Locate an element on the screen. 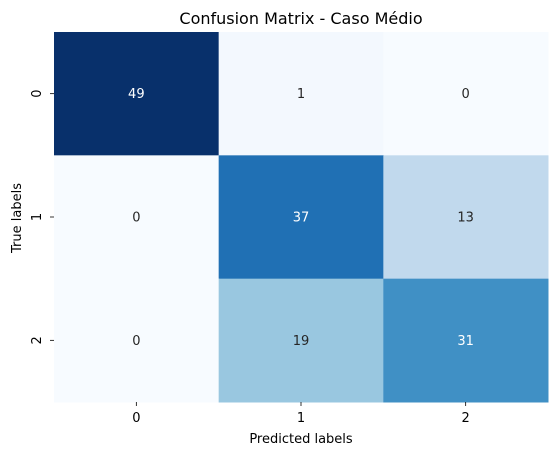 The height and width of the screenshot is (455, 559). cell-value-label-r1-c0: 0 is located at coordinates (136, 218).